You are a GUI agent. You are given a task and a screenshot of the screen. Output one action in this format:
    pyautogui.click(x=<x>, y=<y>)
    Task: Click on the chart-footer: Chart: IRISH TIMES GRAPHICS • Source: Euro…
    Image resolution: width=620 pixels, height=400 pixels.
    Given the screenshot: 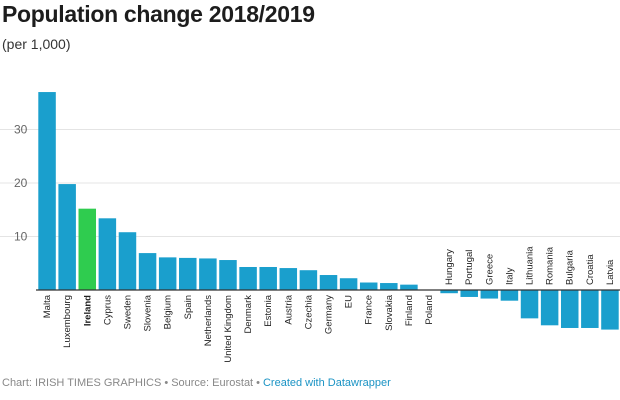 What is the action you would take?
    pyautogui.click(x=196, y=383)
    